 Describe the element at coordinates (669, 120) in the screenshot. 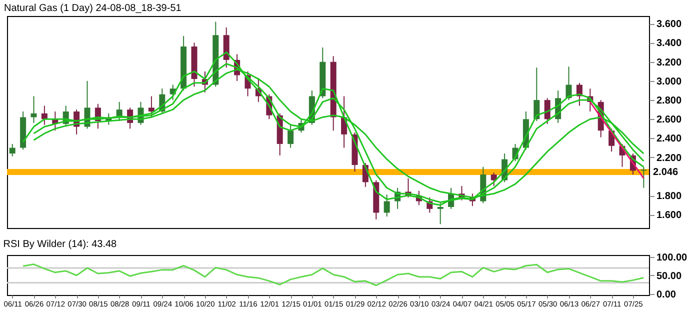

I see `y-tick-label: 2.600` at that location.